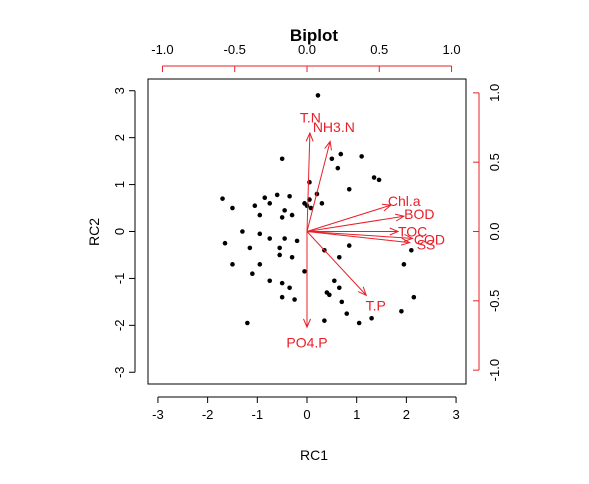 The height and width of the screenshot is (484, 589). I want to click on x-tick-label: 1, so click(356, 414).